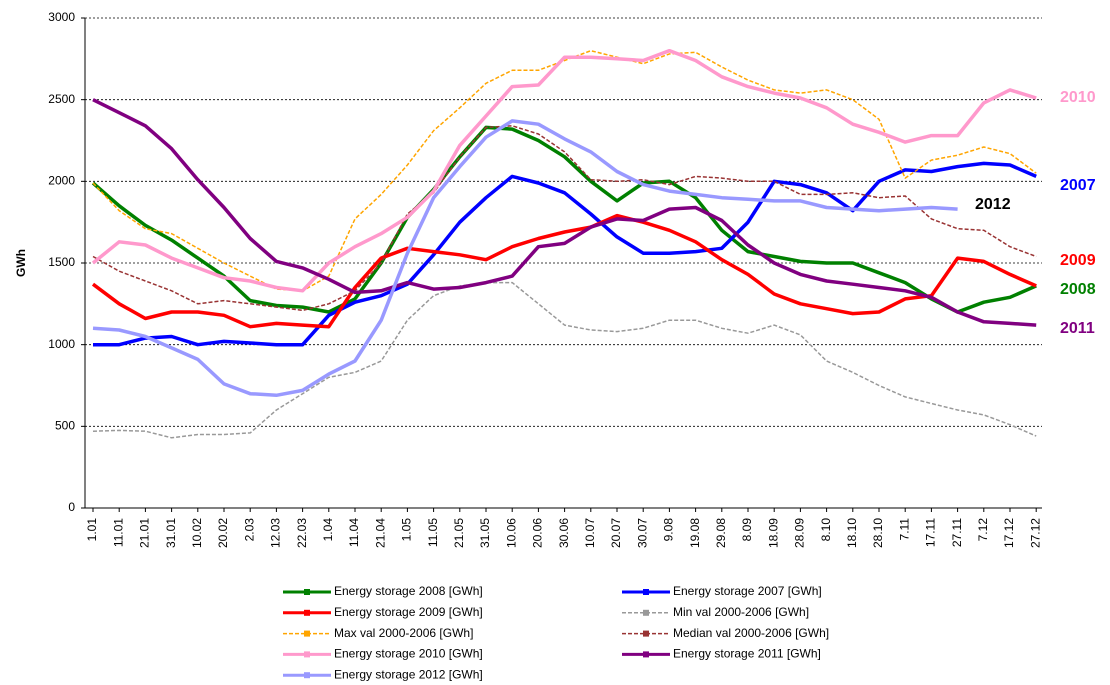  Describe the element at coordinates (61, 344) in the screenshot. I see `y-tick-label: 1000` at that location.